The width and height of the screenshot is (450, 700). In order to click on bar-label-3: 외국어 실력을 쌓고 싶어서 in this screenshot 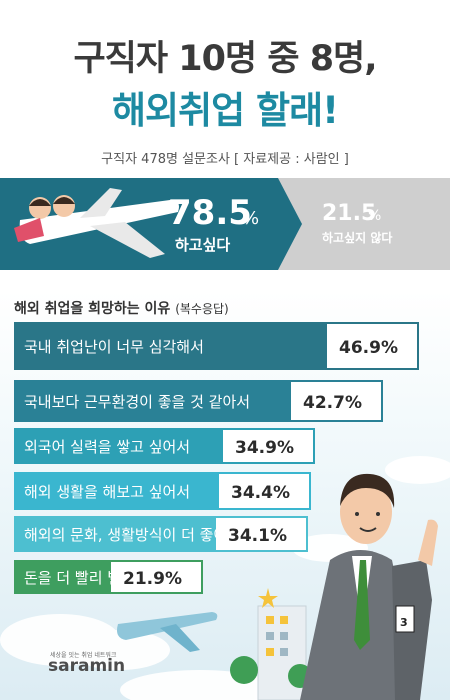, I will do `click(107, 447)`.